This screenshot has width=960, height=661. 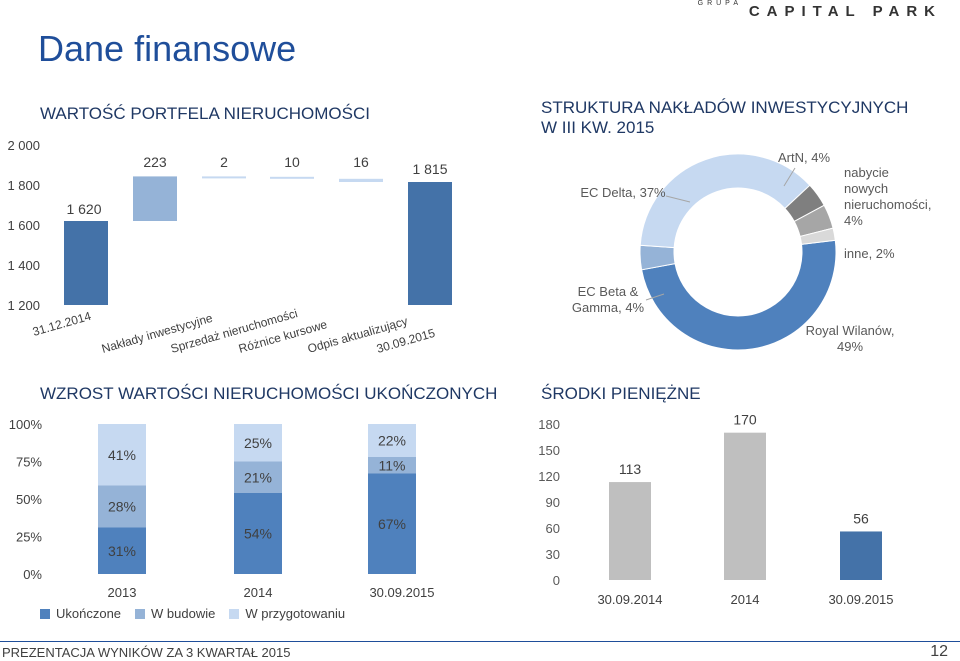 I want to click on cash-ytick: 30, so click(x=553, y=554).